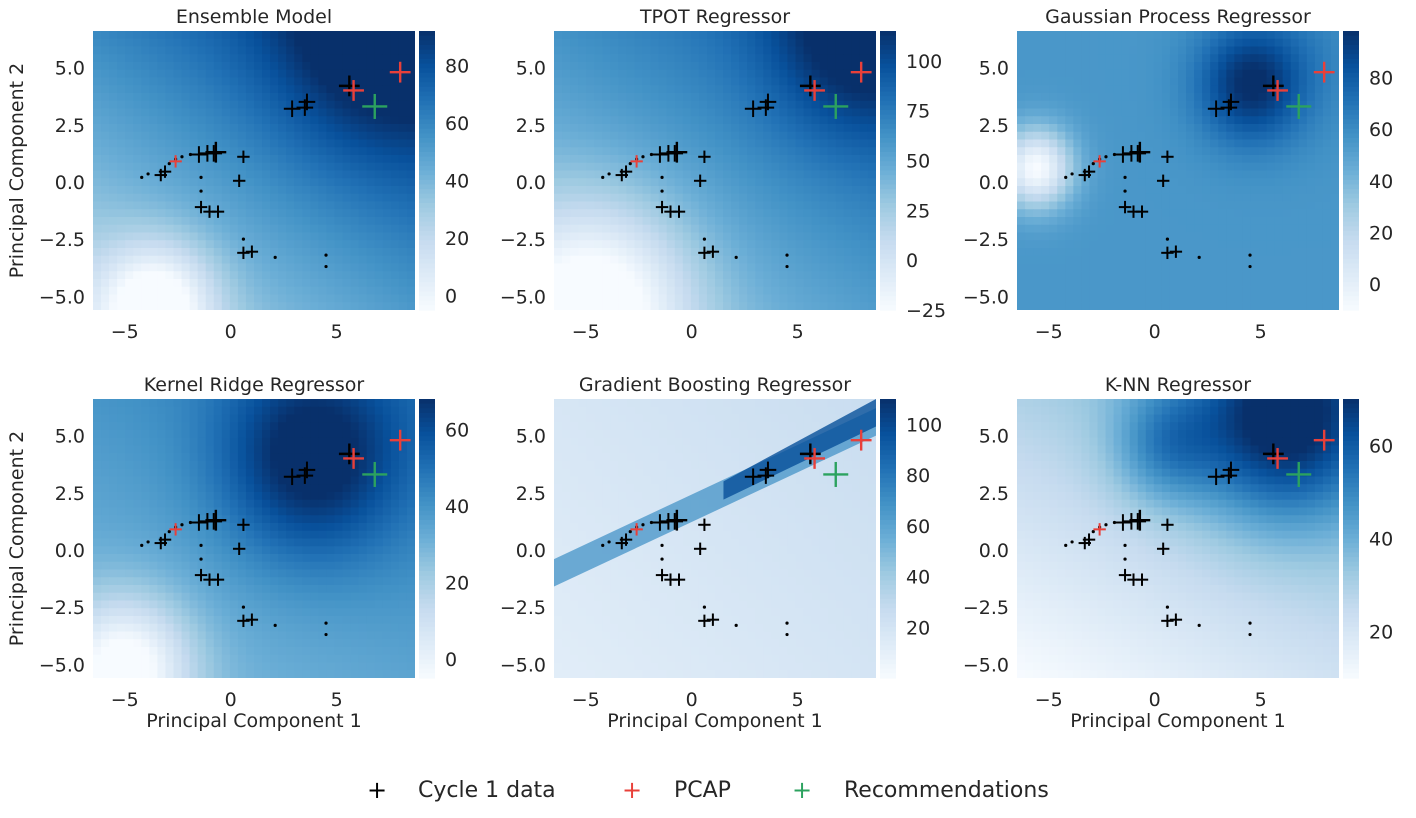 This screenshot has width=1416, height=818. What do you see at coordinates (708, 790) in the screenshot?
I see `legend: + Cycle 1 data + PCAP + Recommendations` at bounding box center [708, 790].